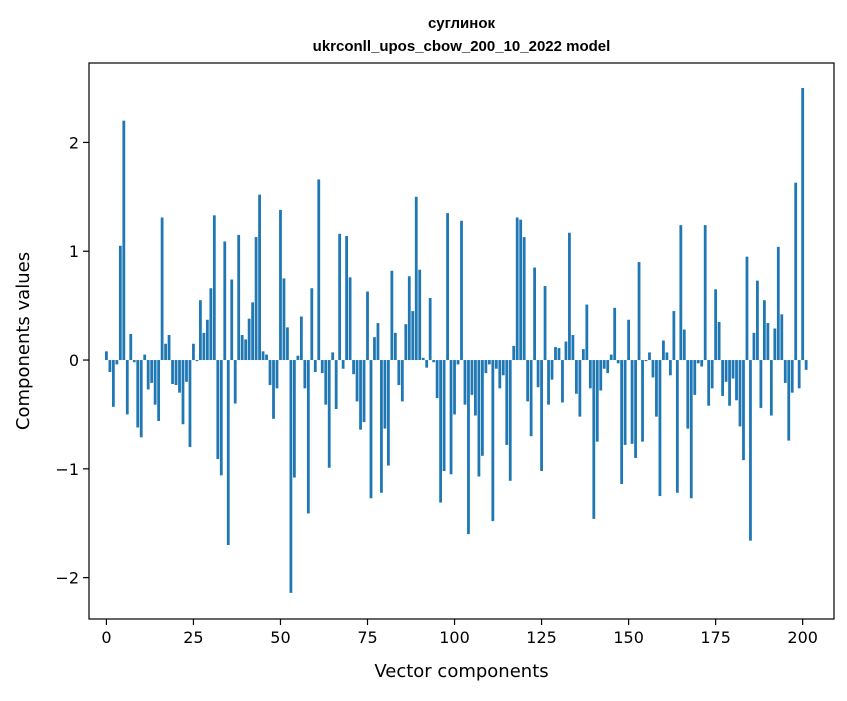 Image resolution: width=847 pixels, height=701 pixels. Describe the element at coordinates (367, 637) in the screenshot. I see `x-tick-label-75: 75` at that location.